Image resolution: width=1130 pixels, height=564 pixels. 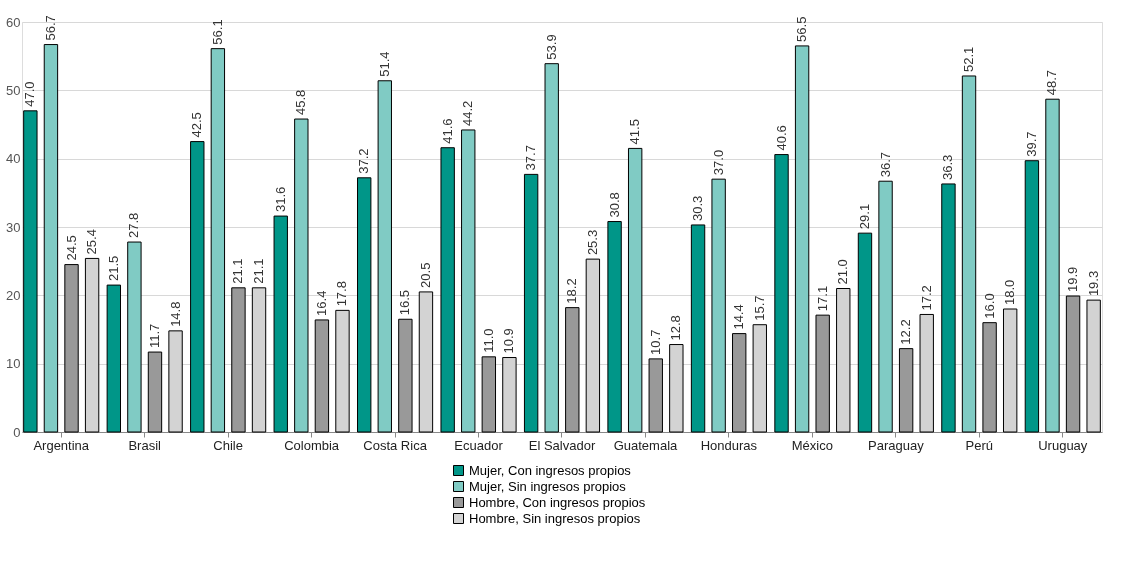 What do you see at coordinates (572, 291) in the screenshot?
I see `data-label: 18.2` at bounding box center [572, 291].